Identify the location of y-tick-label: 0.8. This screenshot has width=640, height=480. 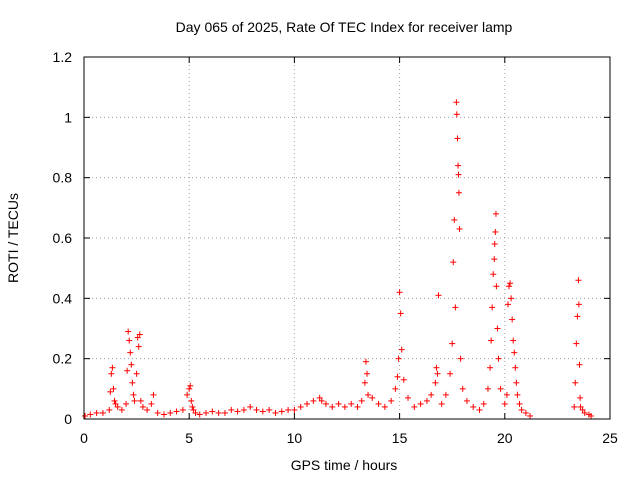
(63, 178).